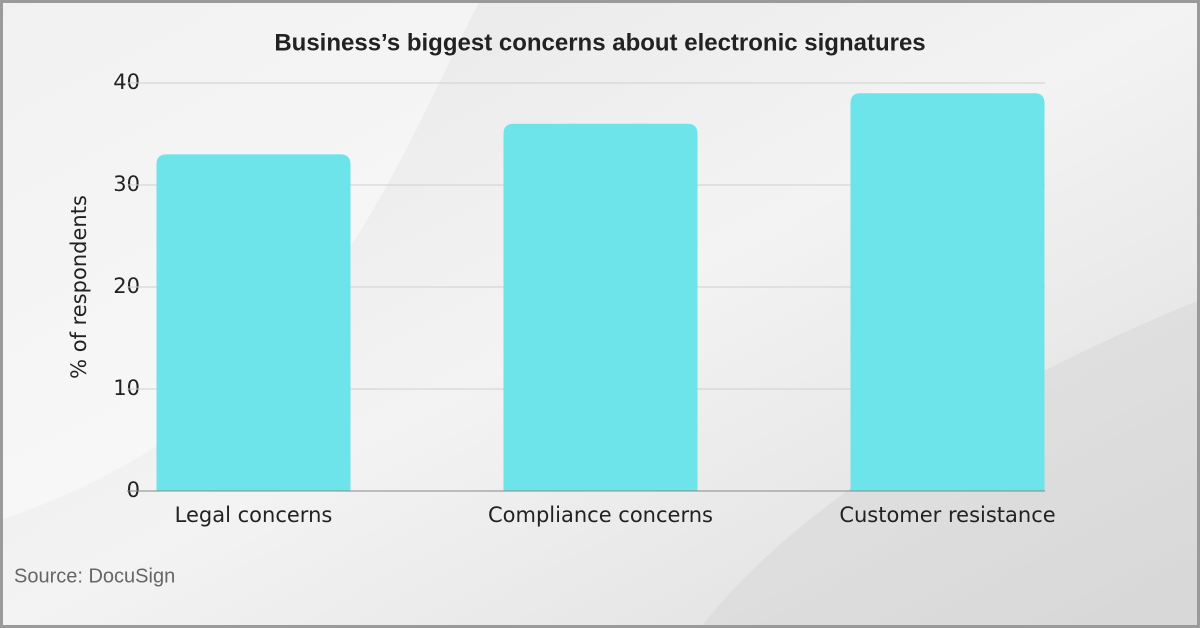 The width and height of the screenshot is (1200, 628). Describe the element at coordinates (600, 515) in the screenshot. I see `x-tick-label: Compliance concerns` at that location.